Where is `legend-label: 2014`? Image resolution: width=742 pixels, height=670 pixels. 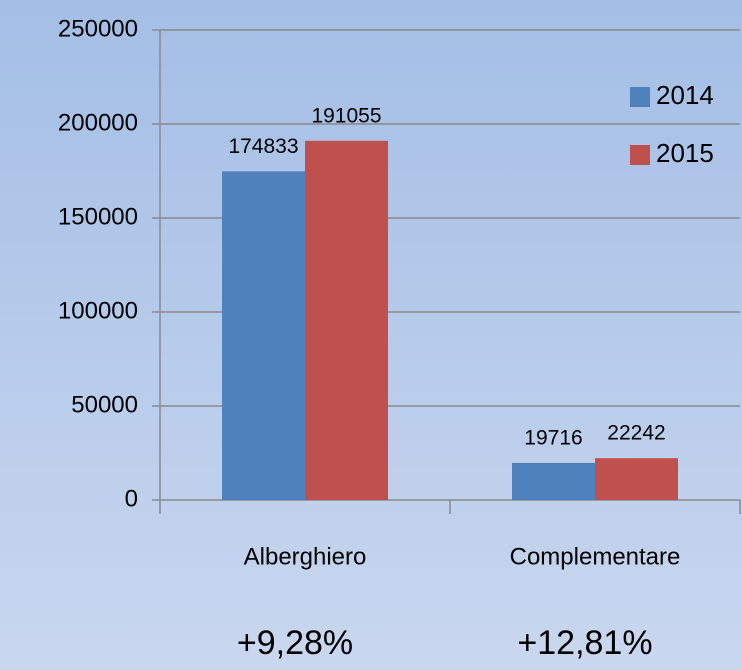
legend-label: 2014 is located at coordinates (685, 95).